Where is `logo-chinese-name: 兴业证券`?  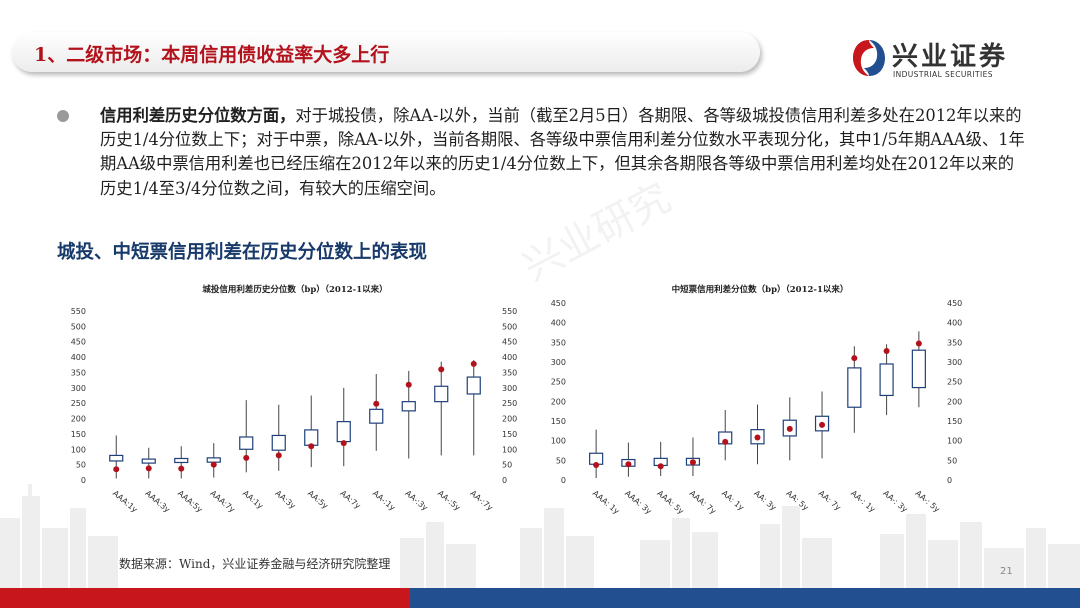 logo-chinese-name: 兴业证券 is located at coordinates (950, 57).